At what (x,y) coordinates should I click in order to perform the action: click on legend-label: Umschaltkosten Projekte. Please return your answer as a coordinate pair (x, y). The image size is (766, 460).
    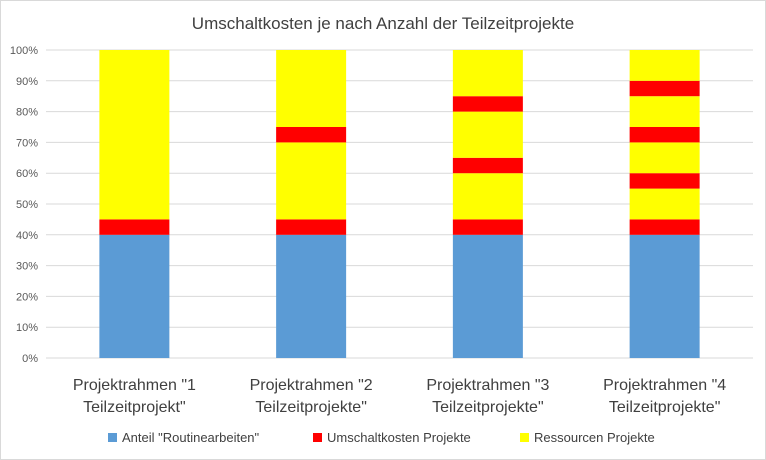
    Looking at the image, I should click on (399, 437).